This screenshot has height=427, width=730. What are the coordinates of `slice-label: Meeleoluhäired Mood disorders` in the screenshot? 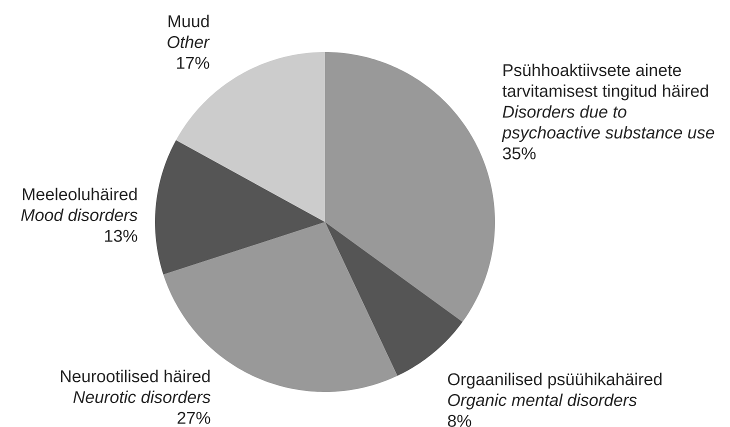 It's located at (79, 205).